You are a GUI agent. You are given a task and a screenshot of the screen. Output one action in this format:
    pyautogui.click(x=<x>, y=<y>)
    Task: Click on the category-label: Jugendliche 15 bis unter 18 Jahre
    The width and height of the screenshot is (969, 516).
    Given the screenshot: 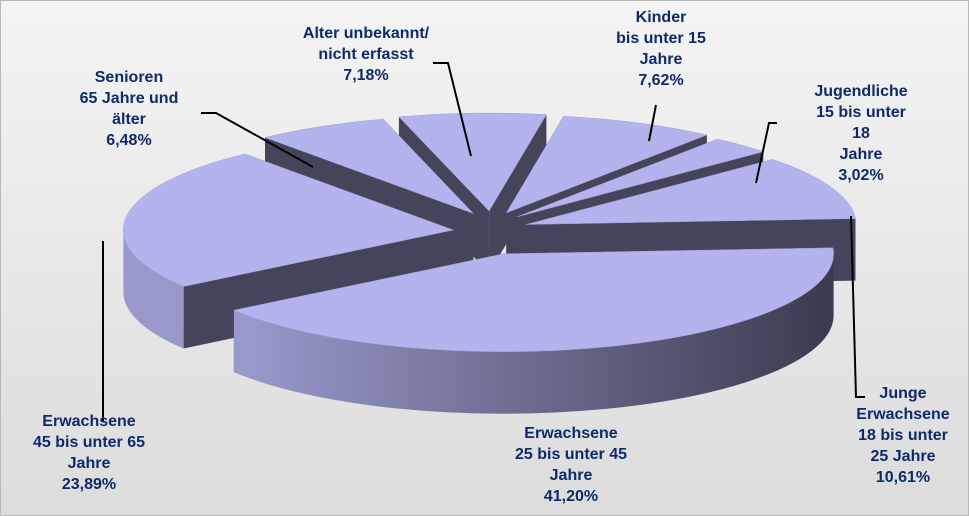 What is the action you would take?
    pyautogui.click(x=861, y=123)
    